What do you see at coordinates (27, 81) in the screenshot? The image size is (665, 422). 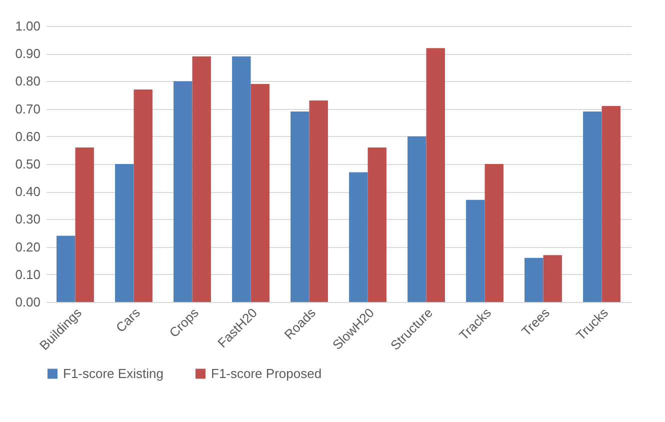 I see `y-tick-label: 0.80` at bounding box center [27, 81].